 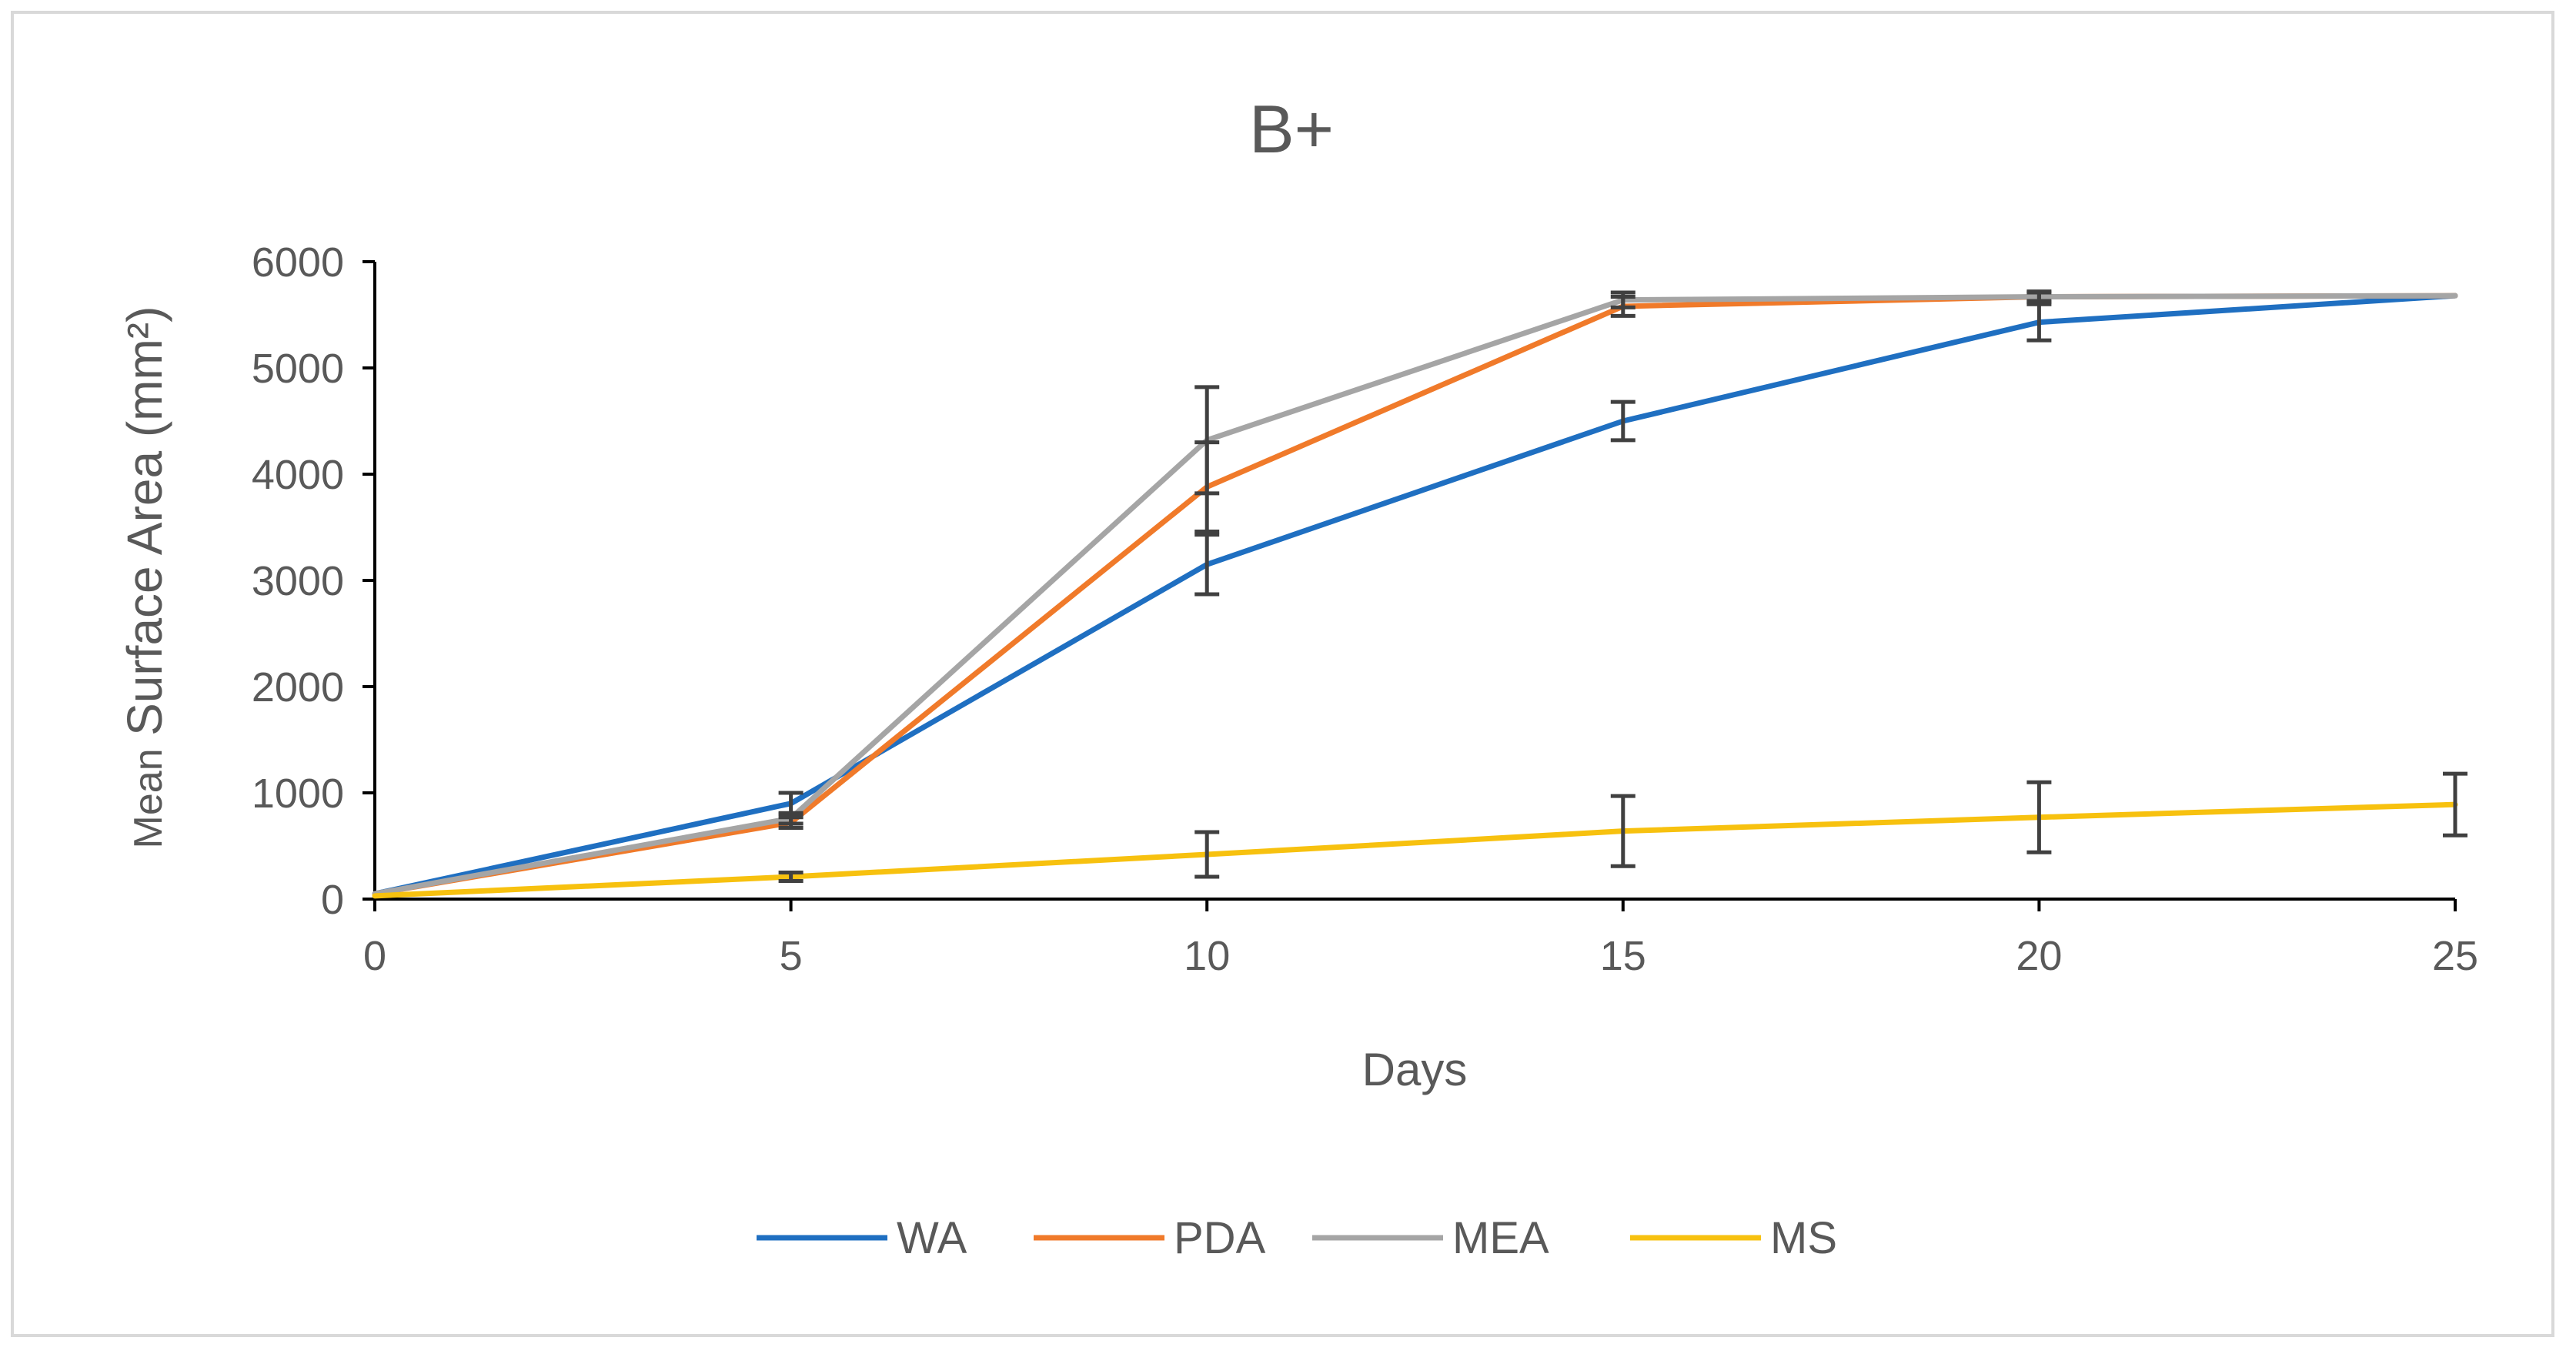 What do you see at coordinates (298, 687) in the screenshot?
I see `y-tick-label: 2000` at bounding box center [298, 687].